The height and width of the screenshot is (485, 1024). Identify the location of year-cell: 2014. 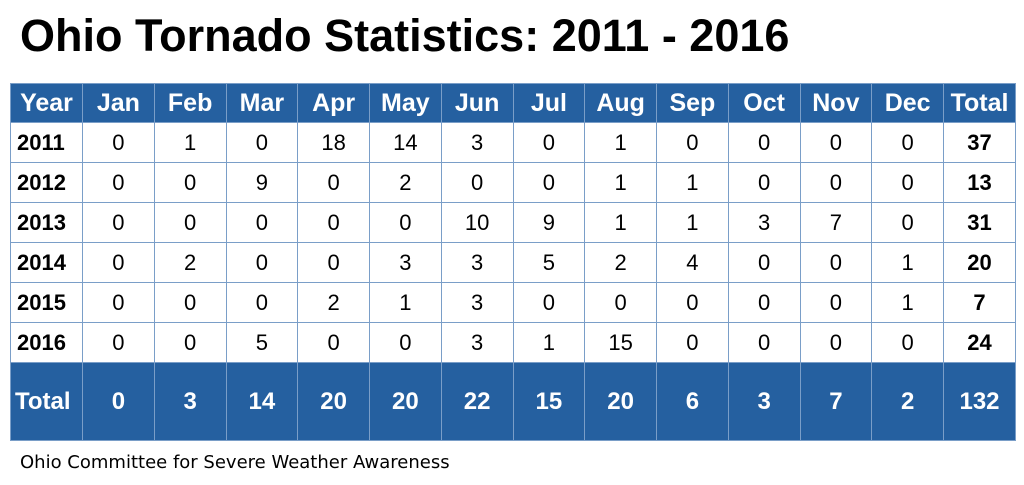
(46, 262).